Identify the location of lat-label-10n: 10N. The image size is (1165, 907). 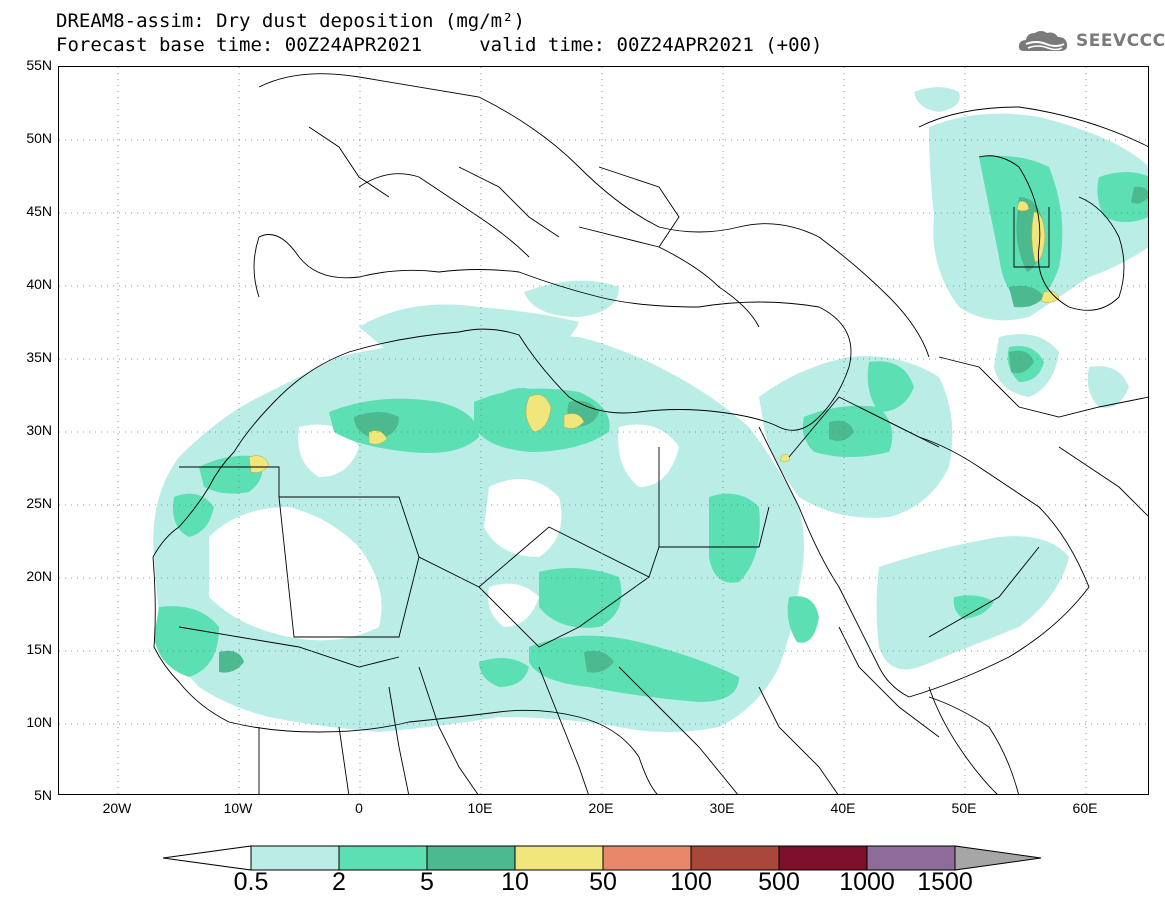
(39, 722).